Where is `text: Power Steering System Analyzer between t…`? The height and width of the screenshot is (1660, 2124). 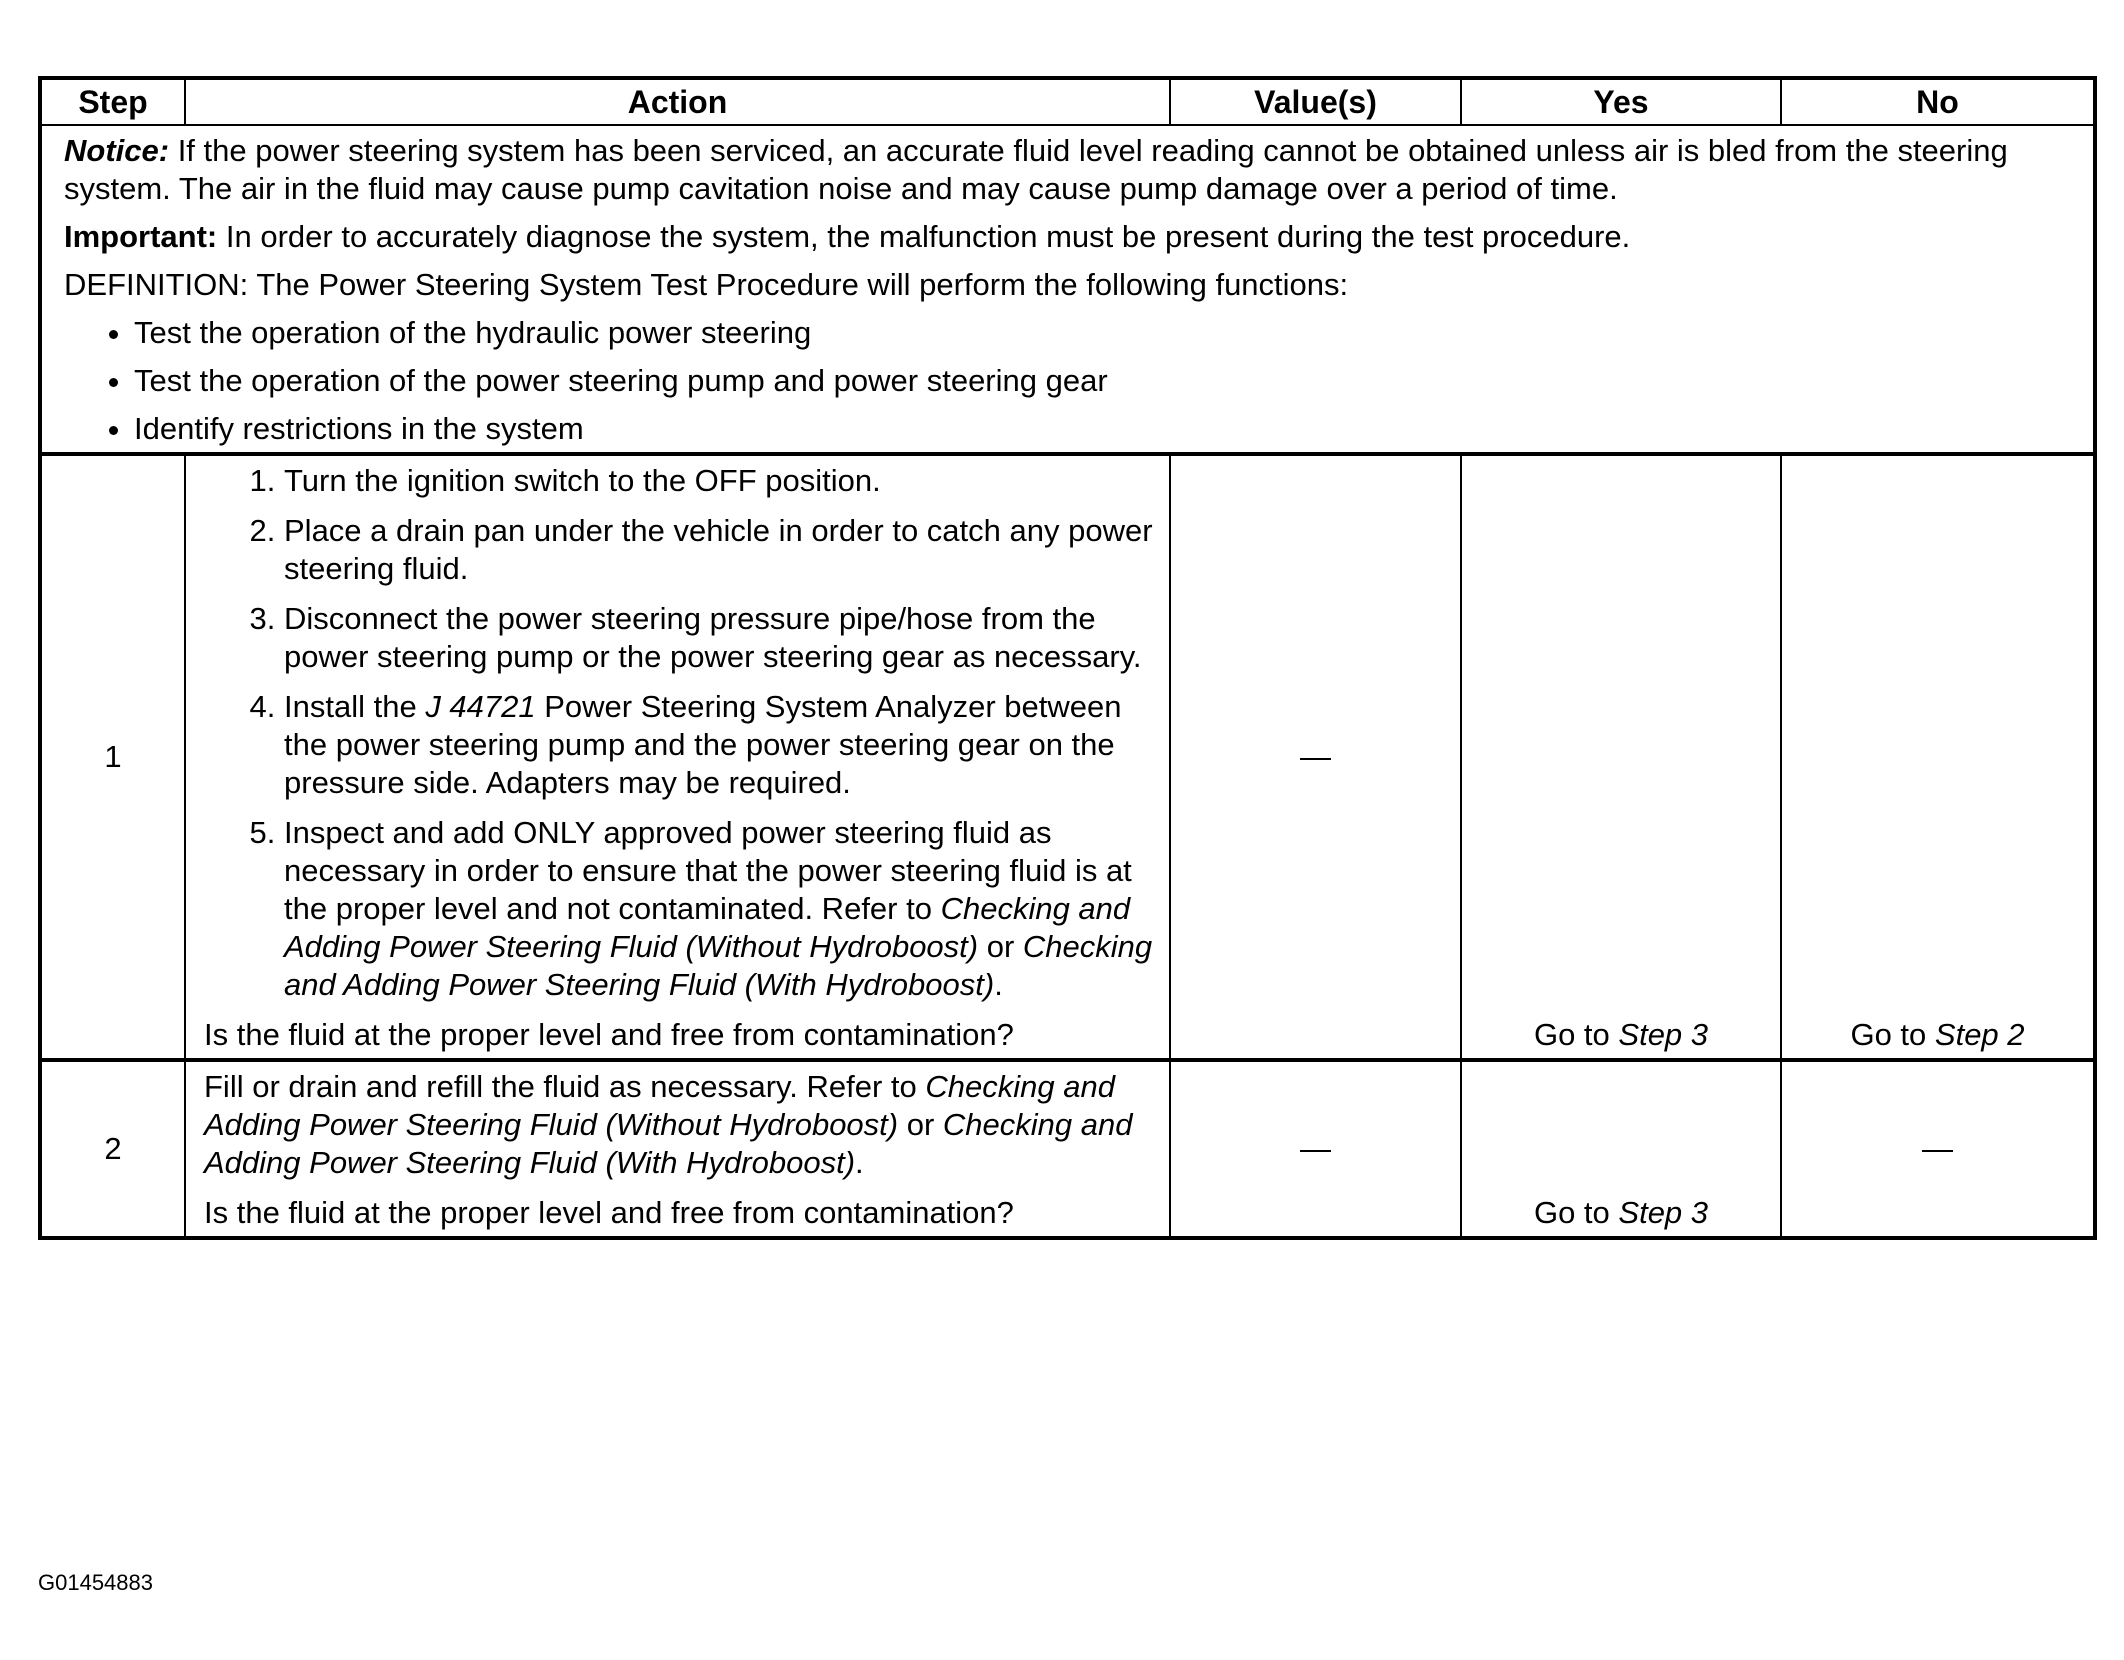 text: Power Steering System Analyzer between t… is located at coordinates (703, 744).